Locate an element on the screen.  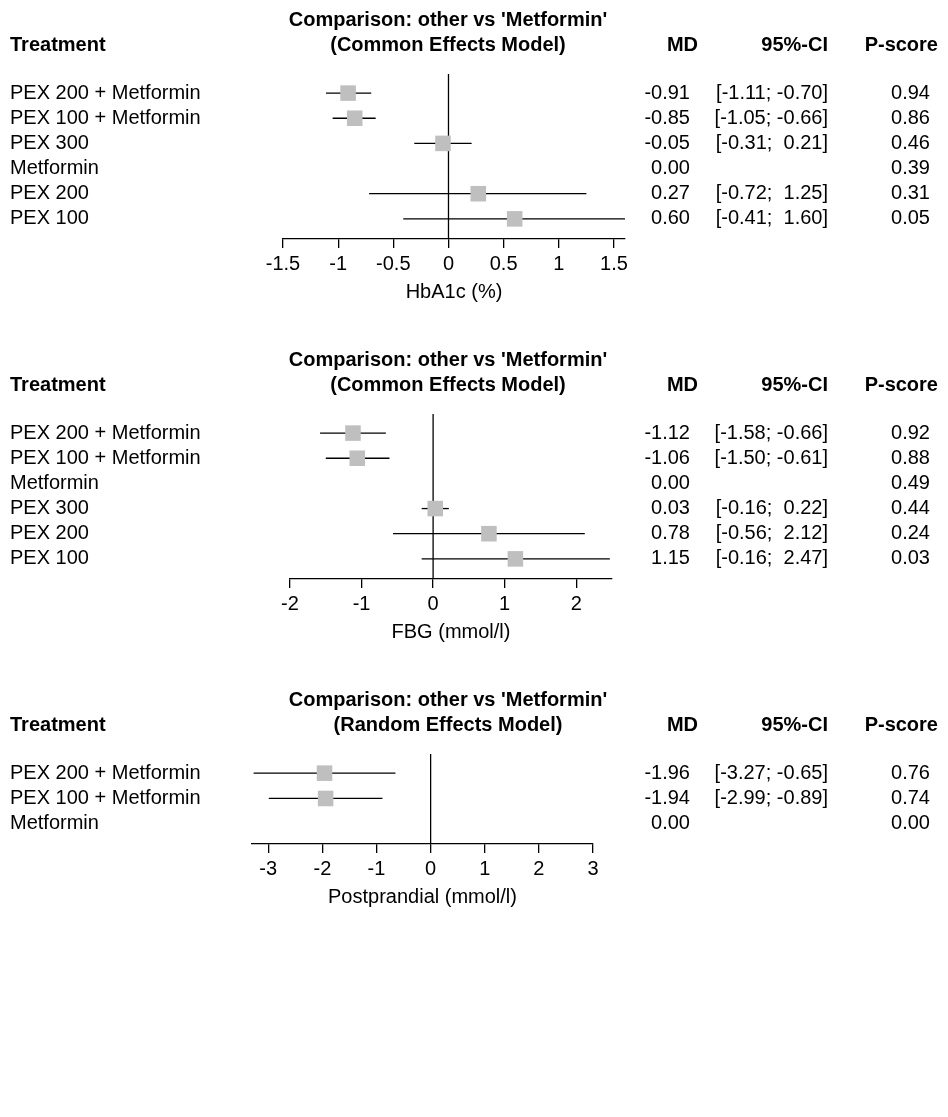
text: 0.44 is located at coordinates (910, 507).